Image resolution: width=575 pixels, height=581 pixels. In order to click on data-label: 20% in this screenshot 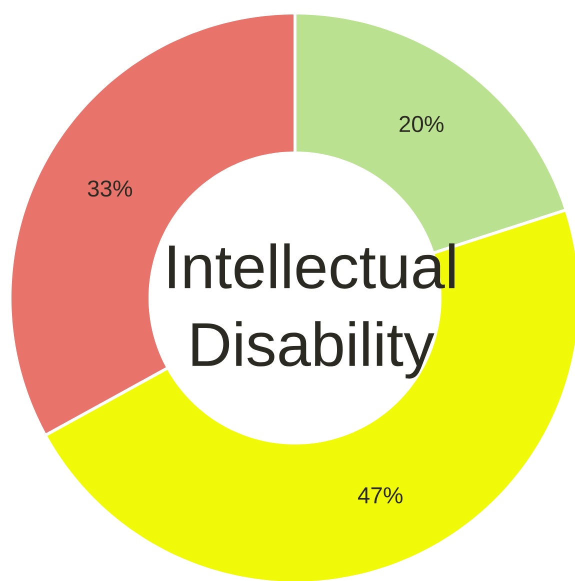, I will do `click(422, 124)`.